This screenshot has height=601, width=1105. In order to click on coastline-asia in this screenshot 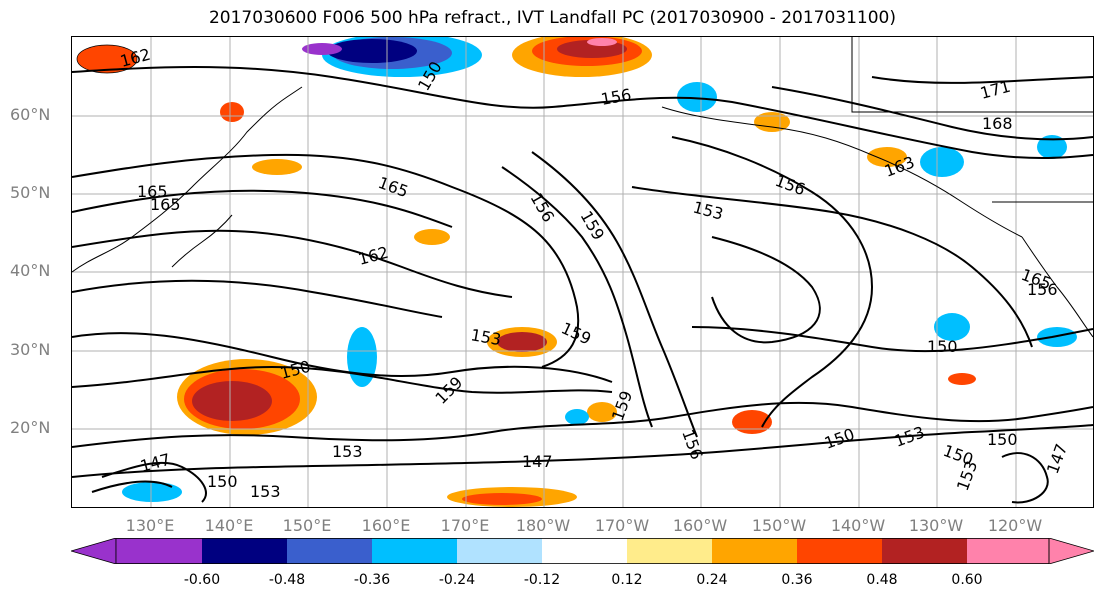, I will do `click(187, 179)`.